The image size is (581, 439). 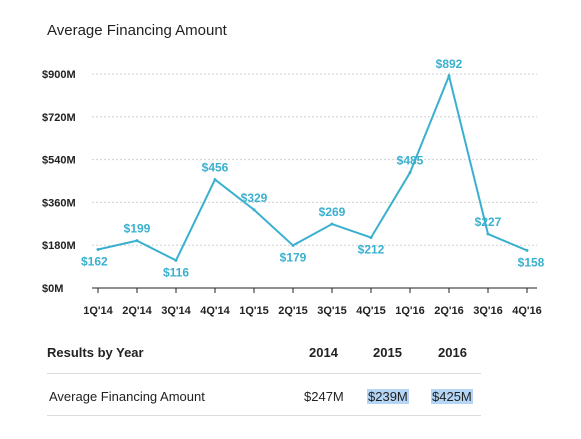 I want to click on data-label: $212, so click(x=371, y=250).